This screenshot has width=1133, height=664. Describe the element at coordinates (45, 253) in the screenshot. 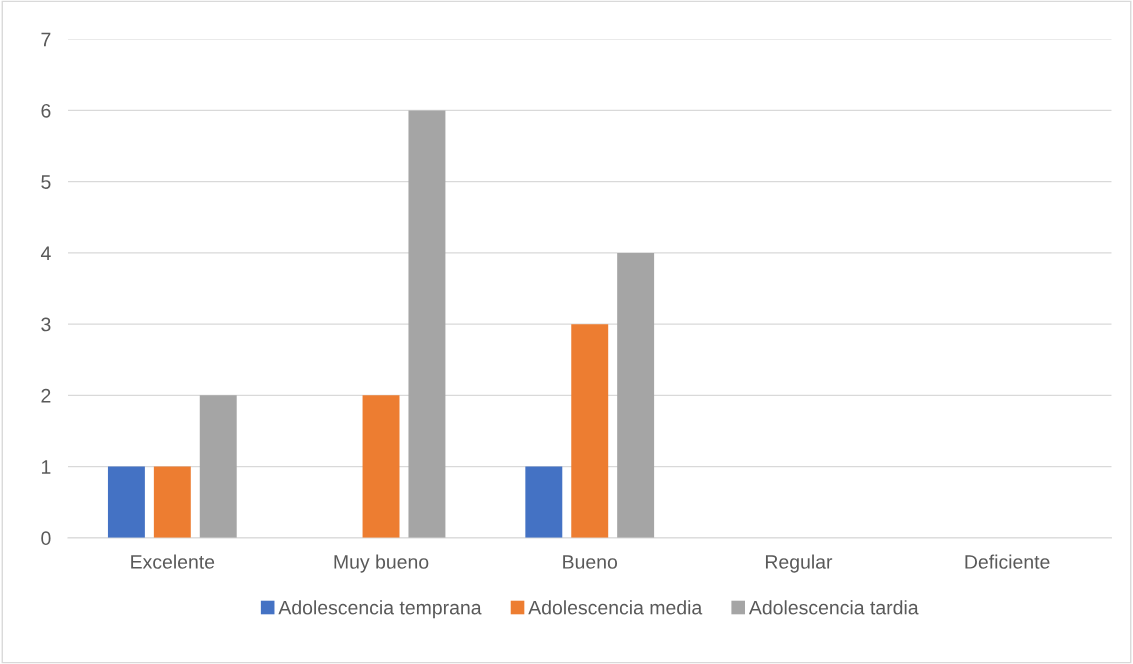

I see `y-tick-label: 4` at that location.